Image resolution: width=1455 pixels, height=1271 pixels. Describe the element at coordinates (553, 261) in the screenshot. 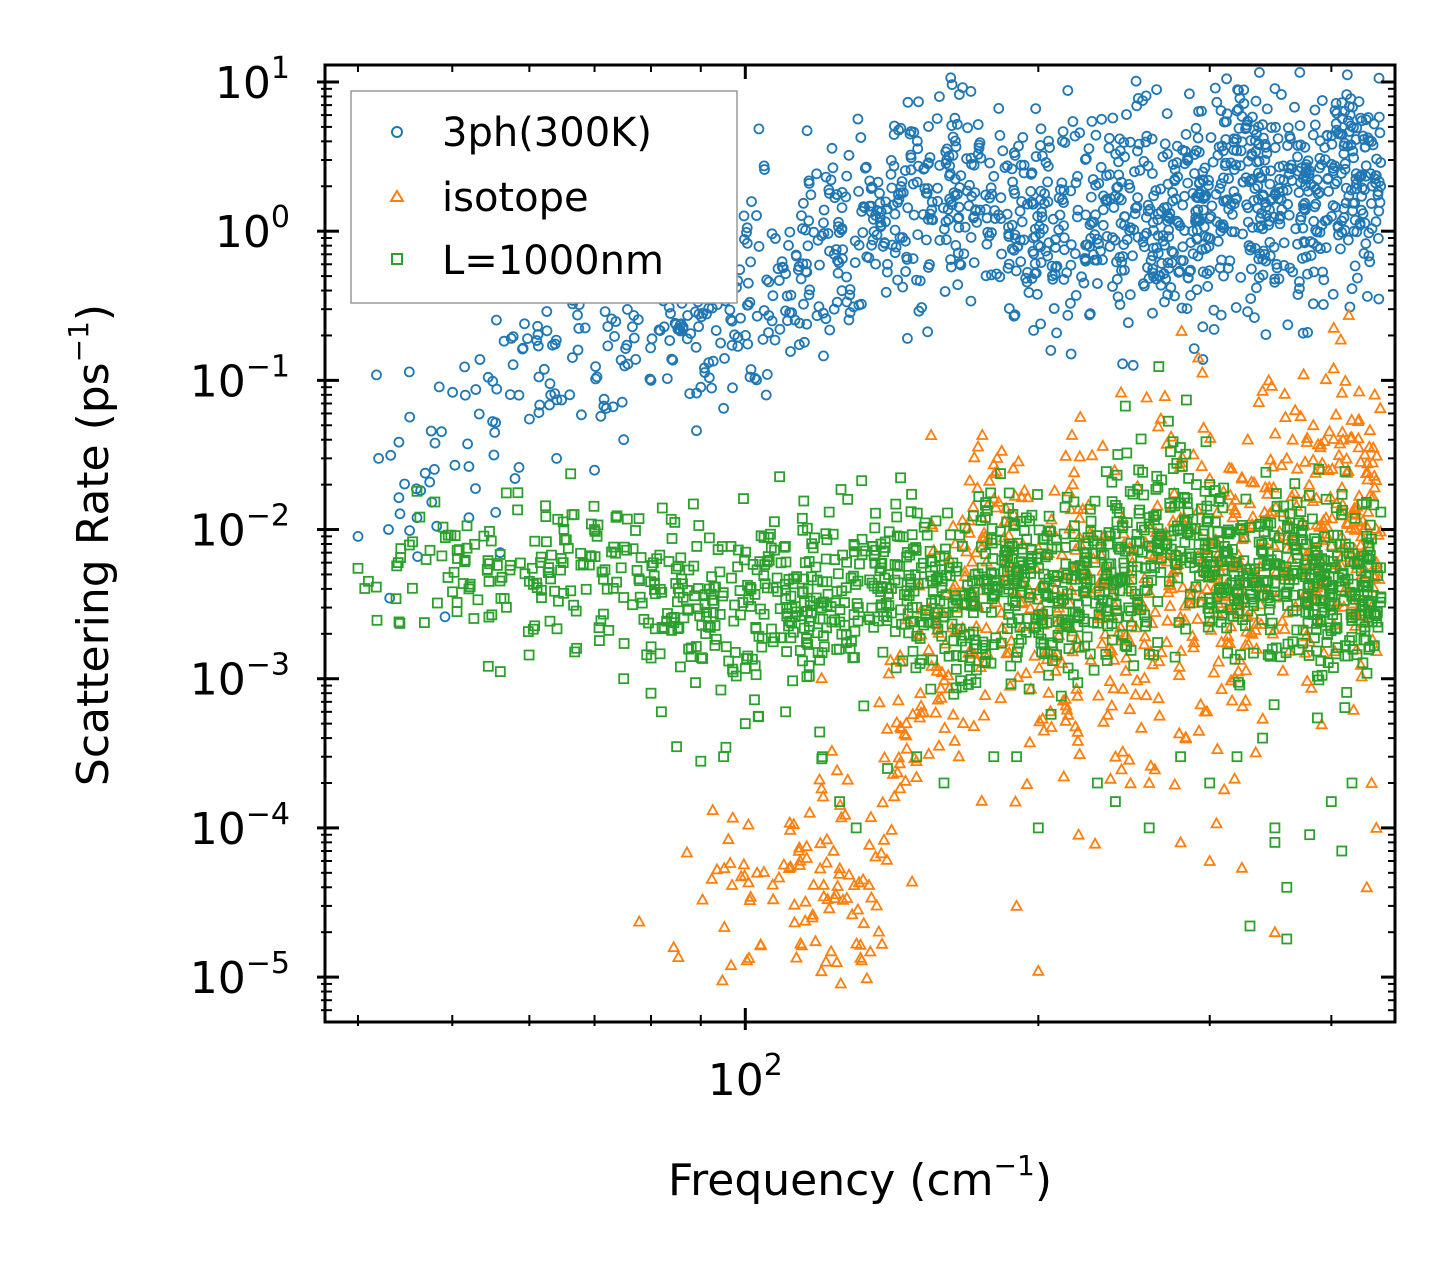

I see `legend-label-boundary: L=1000nm` at that location.